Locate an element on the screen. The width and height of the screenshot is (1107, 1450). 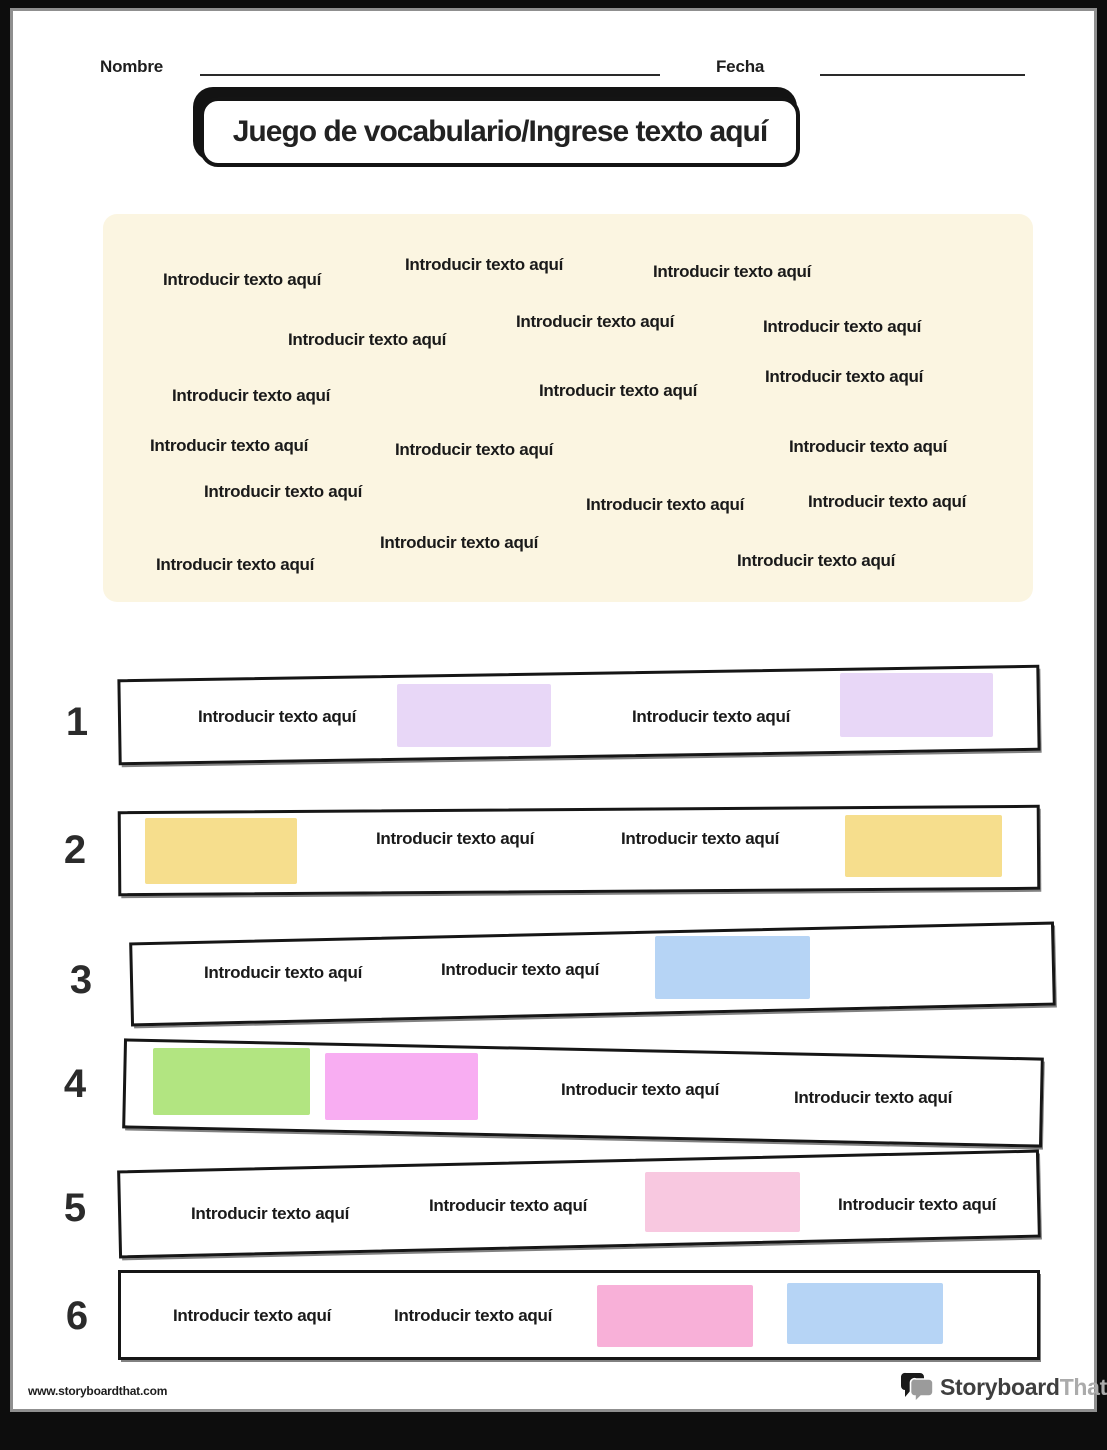
date-label: Fecha is located at coordinates (740, 66).